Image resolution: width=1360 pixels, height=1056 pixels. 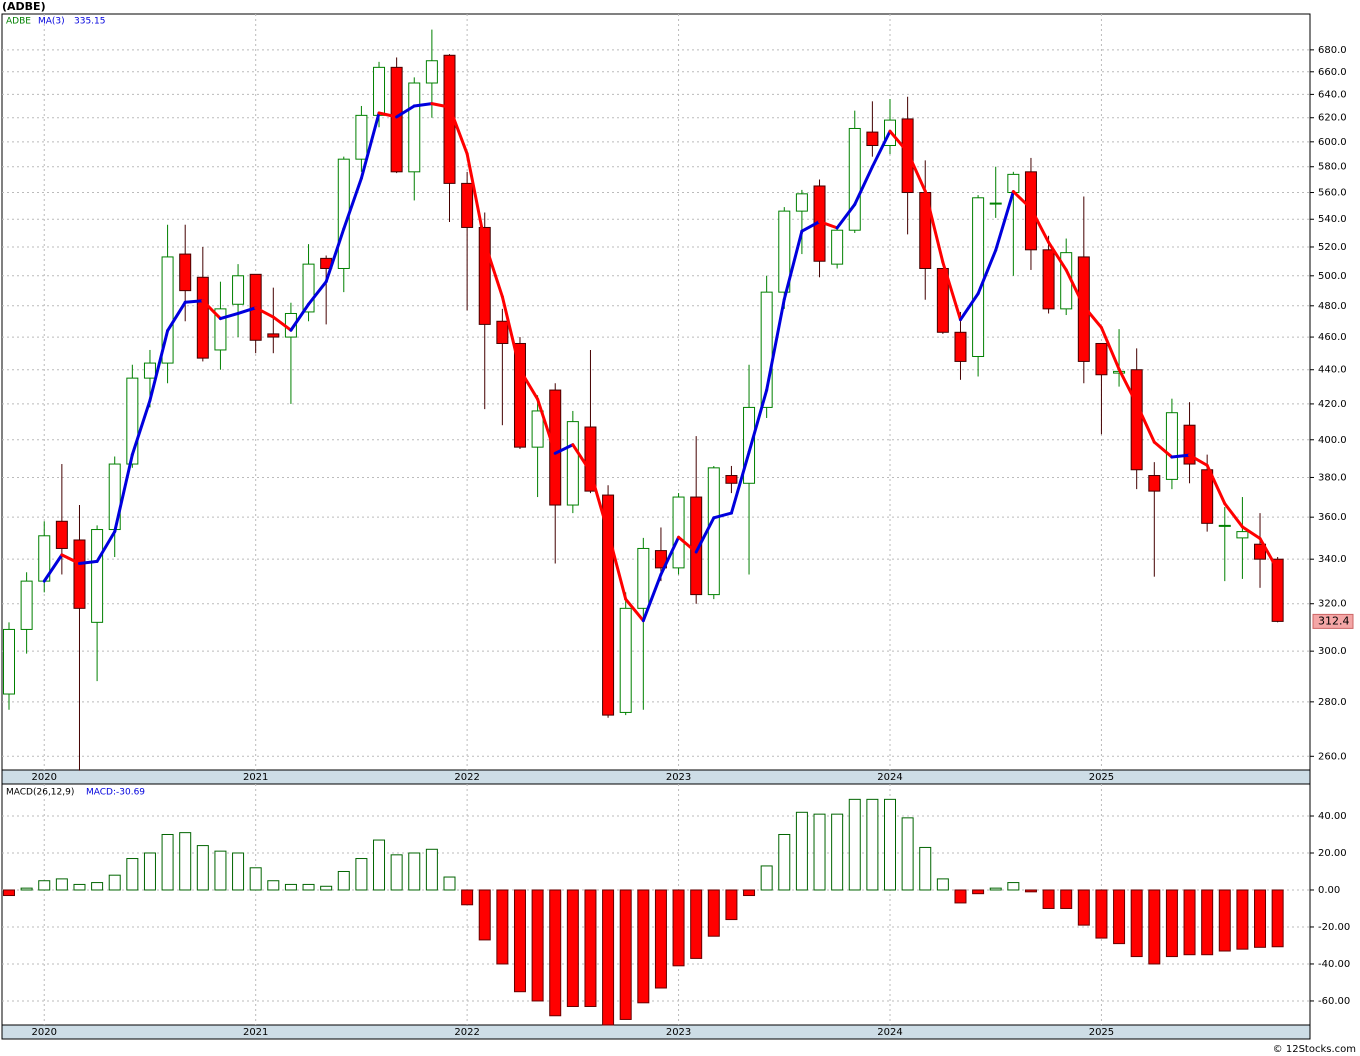 What do you see at coordinates (1332, 337) in the screenshot?
I see `y-tick-label: 460.0` at bounding box center [1332, 337].